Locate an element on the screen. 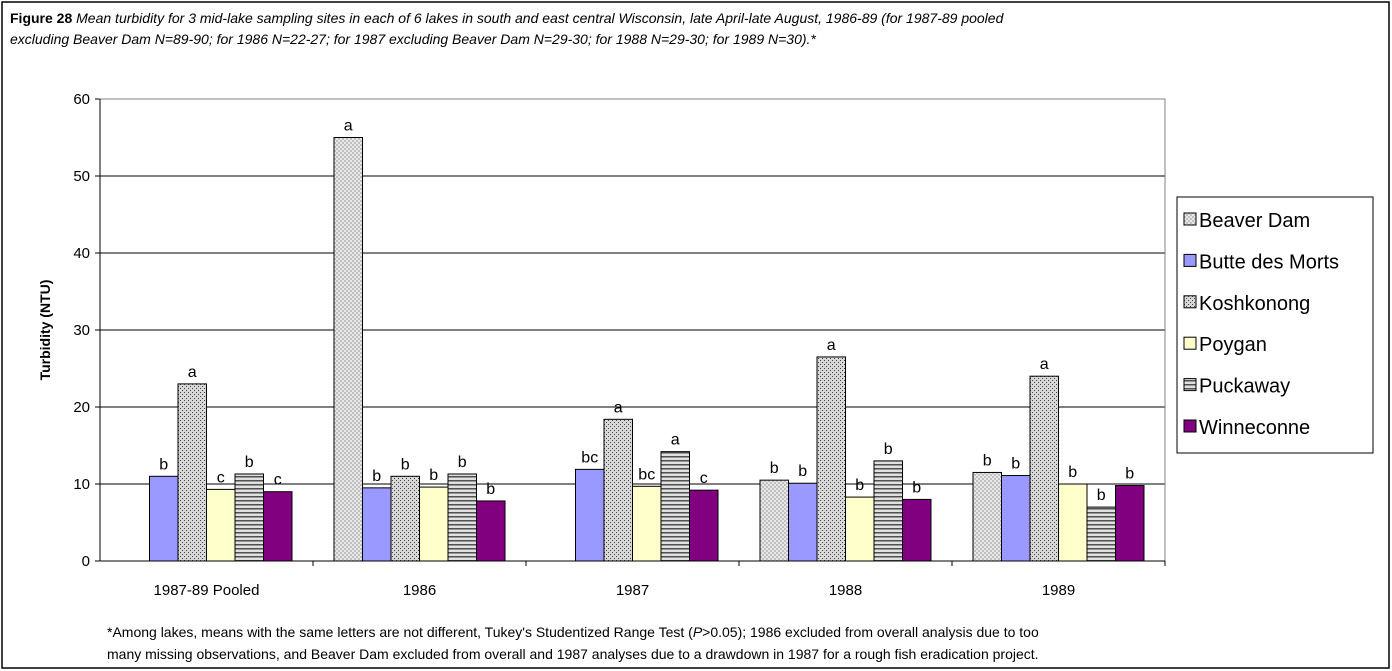  y-axis-title: Turbidity (NTU) is located at coordinates (45, 330).